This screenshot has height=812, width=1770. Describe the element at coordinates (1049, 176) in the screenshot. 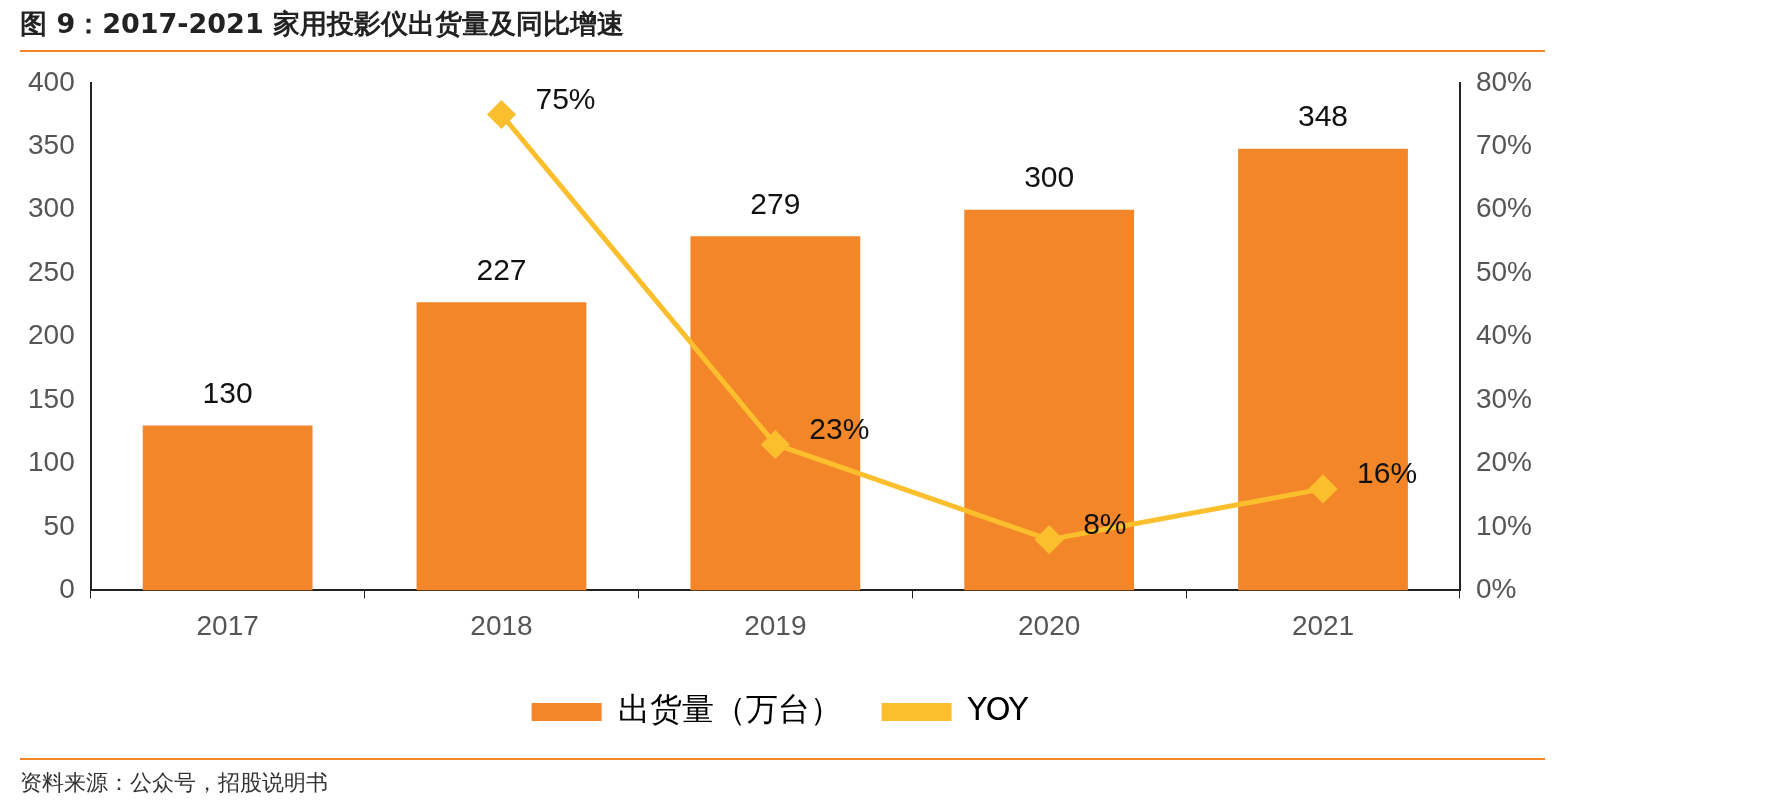

I see `data-label: 300` at that location.